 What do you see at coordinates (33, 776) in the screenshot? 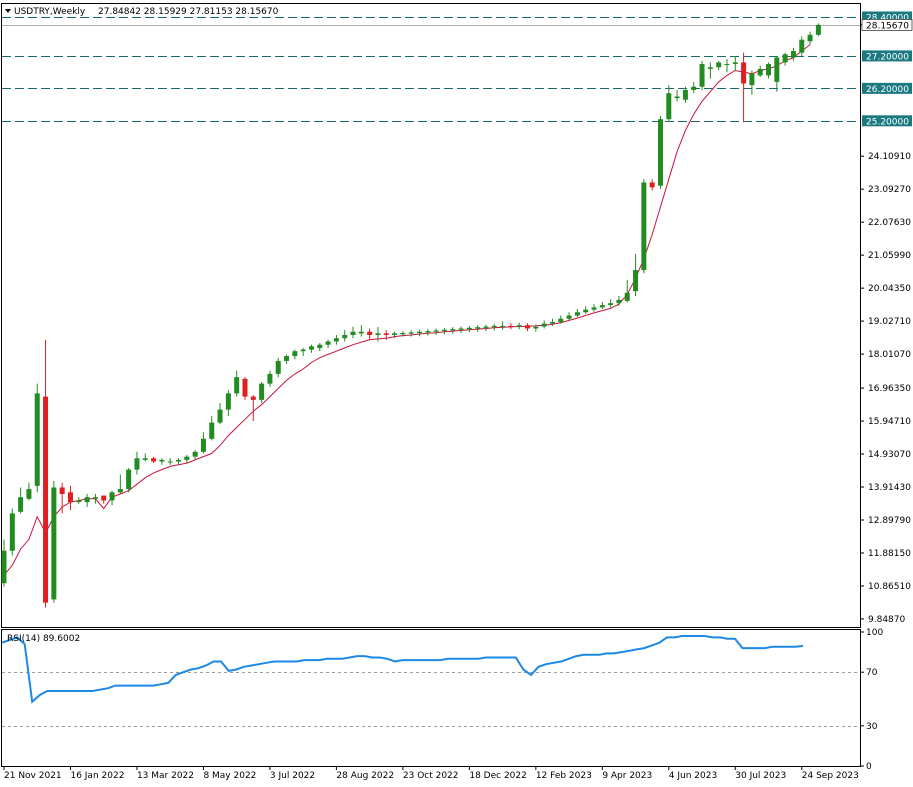
I see `time-tick-label: 21 Nov 2021` at bounding box center [33, 776].